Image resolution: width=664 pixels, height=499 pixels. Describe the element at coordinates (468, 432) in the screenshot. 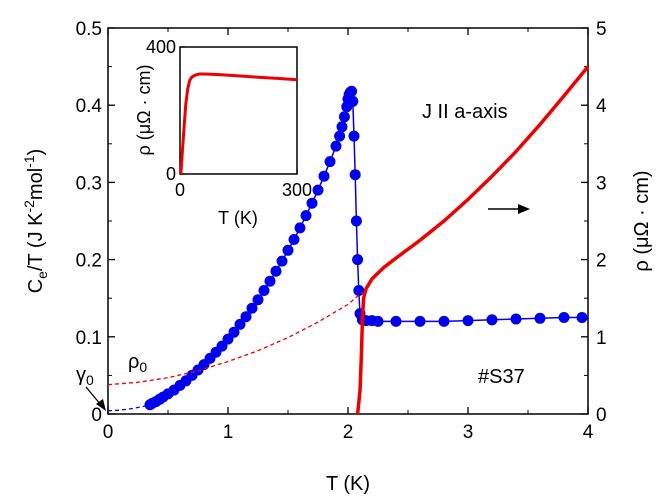

I see `x-tick-label: 3` at that location.